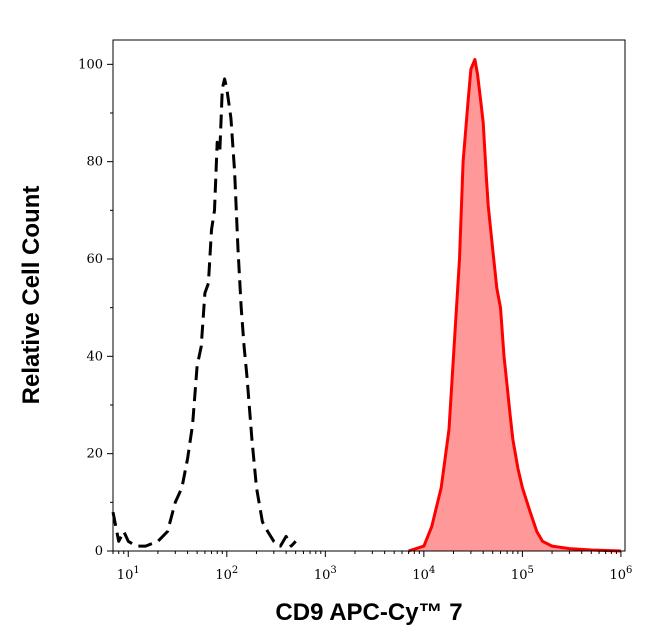  I want to click on x-tick-label-1000: 10³, so click(325, 574).